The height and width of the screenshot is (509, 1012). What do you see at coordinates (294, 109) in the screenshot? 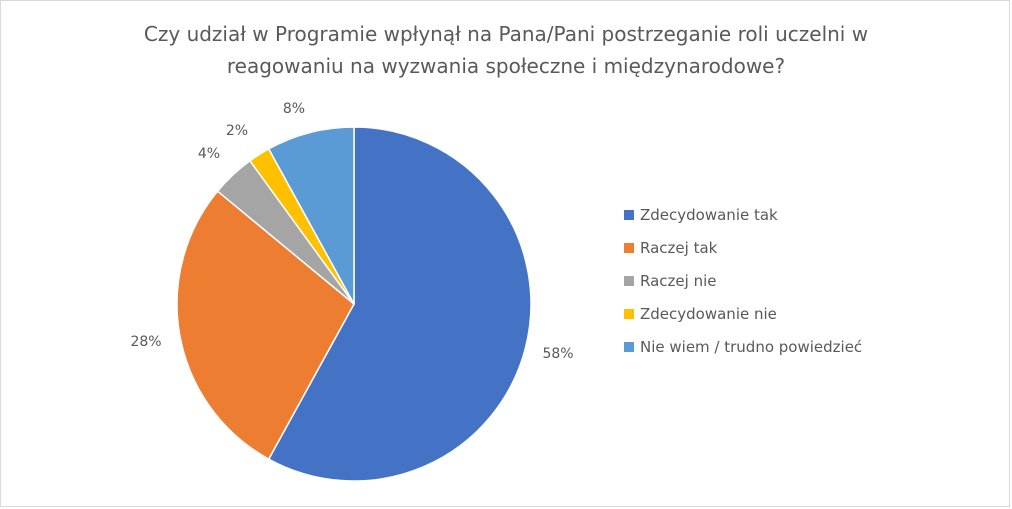
I see `data-label-4: 8%` at bounding box center [294, 109].